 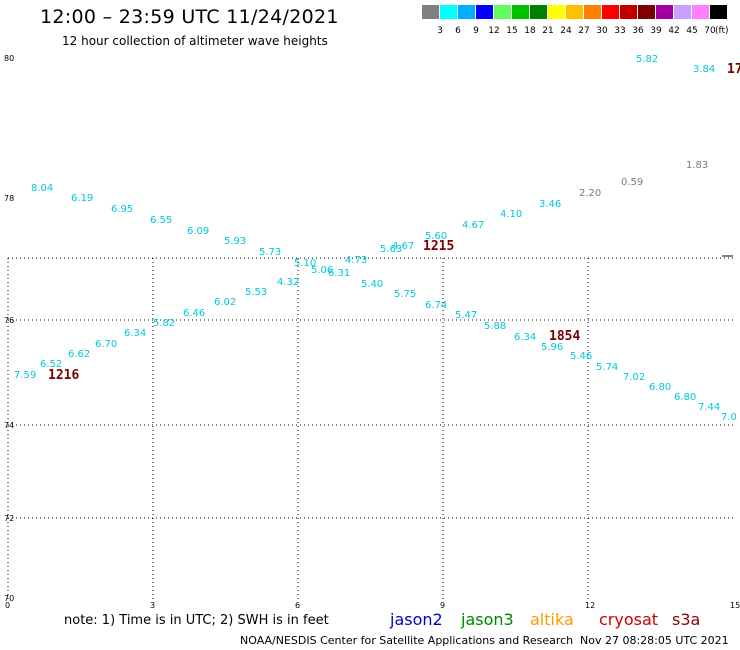 What do you see at coordinates (552, 619) in the screenshot?
I see `satellite-altika: altika` at bounding box center [552, 619].